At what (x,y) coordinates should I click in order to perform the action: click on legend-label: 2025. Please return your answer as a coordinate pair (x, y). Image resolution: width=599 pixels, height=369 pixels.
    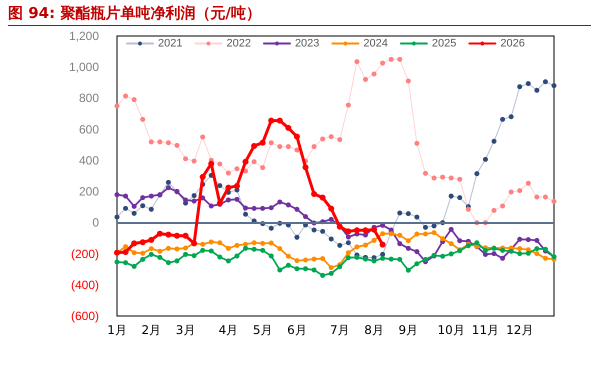
    Looking at the image, I should click on (444, 44).